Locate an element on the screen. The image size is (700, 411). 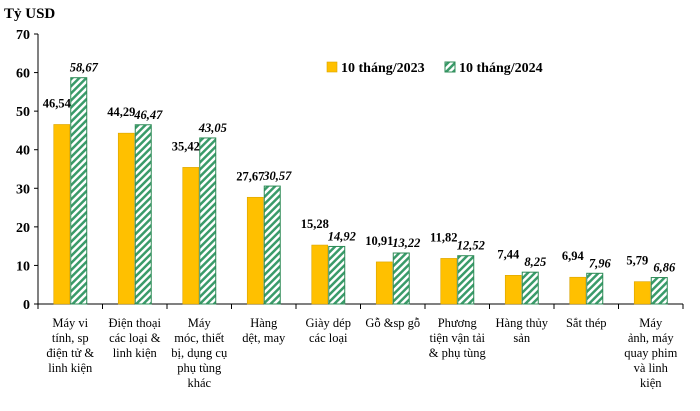
y-tick-label: 40 is located at coordinates (23, 151).